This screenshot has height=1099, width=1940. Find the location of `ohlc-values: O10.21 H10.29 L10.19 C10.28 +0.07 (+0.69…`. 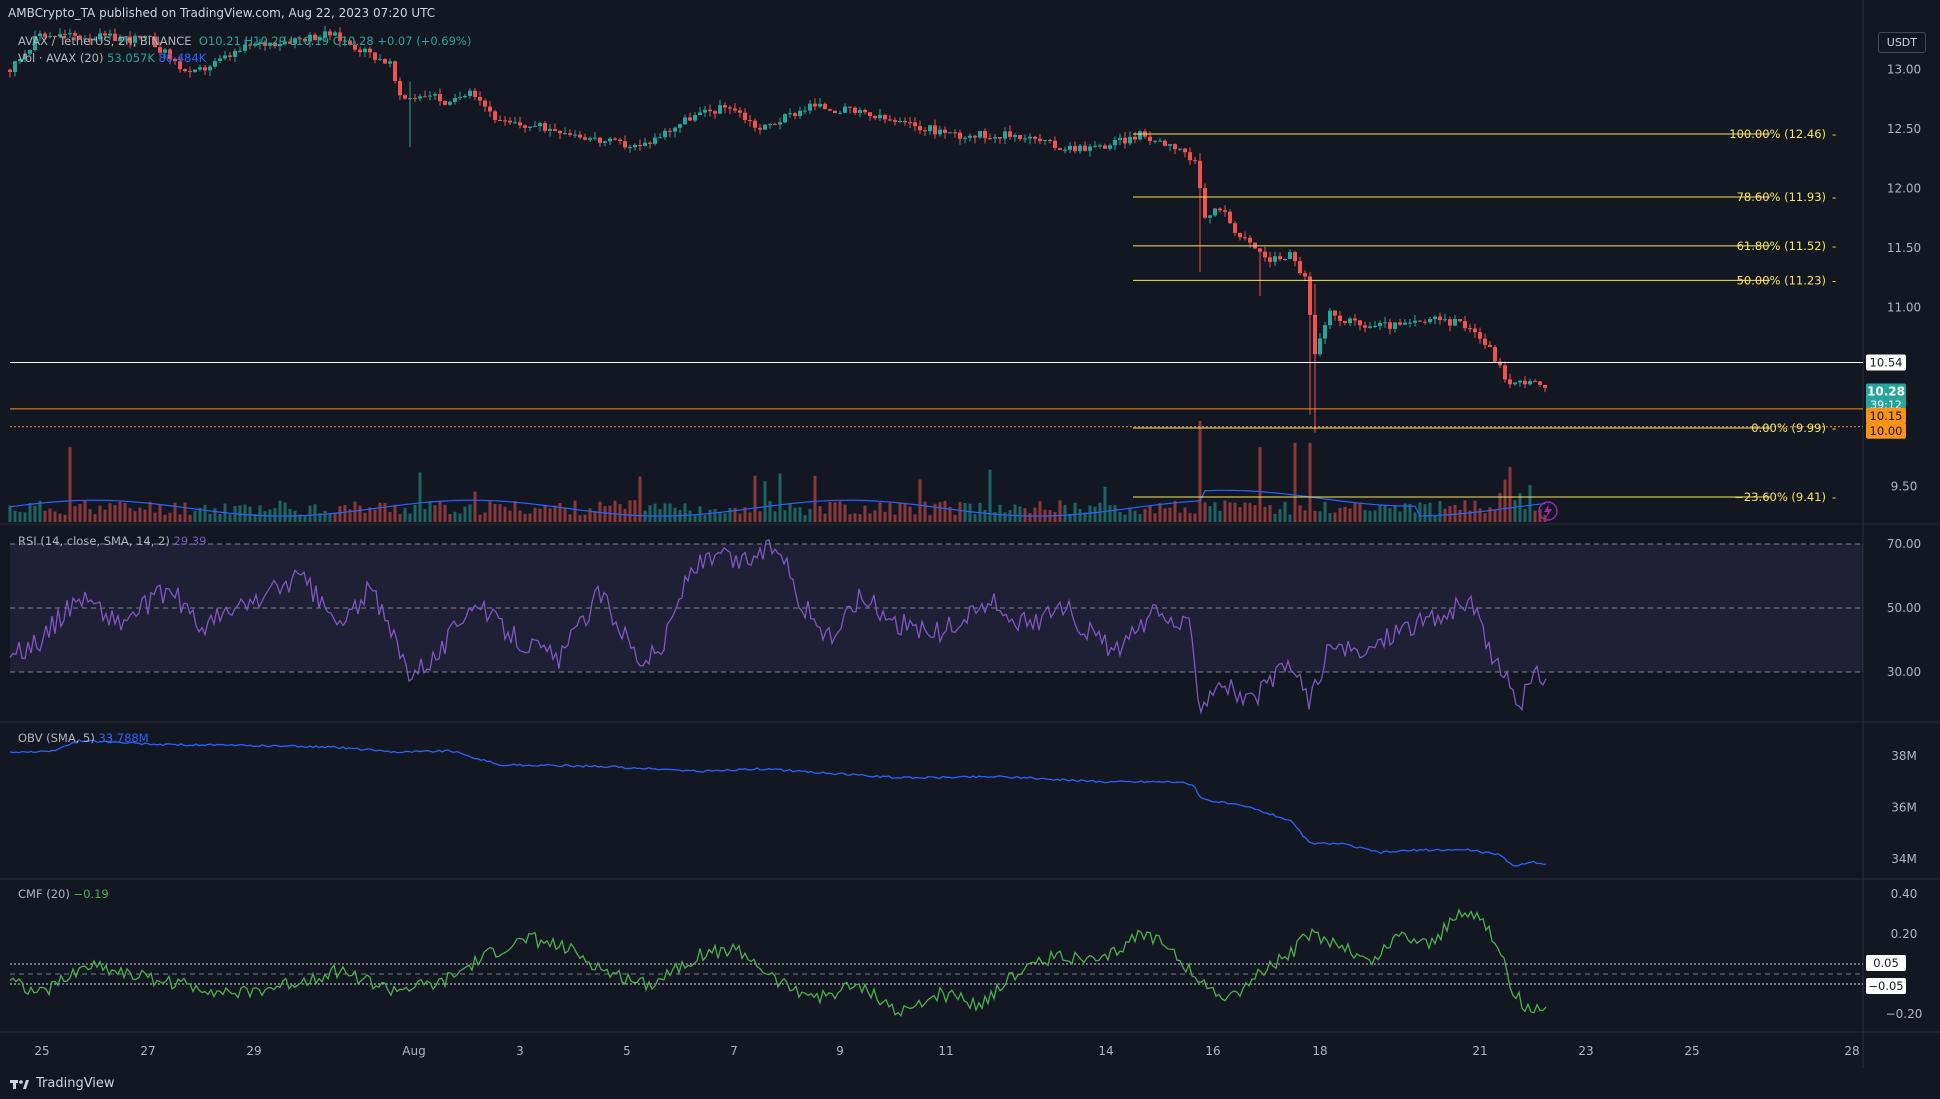

ohlc-values: O10.21 H10.29 L10.19 C10.28 +0.07 (+0.69… is located at coordinates (335, 41).